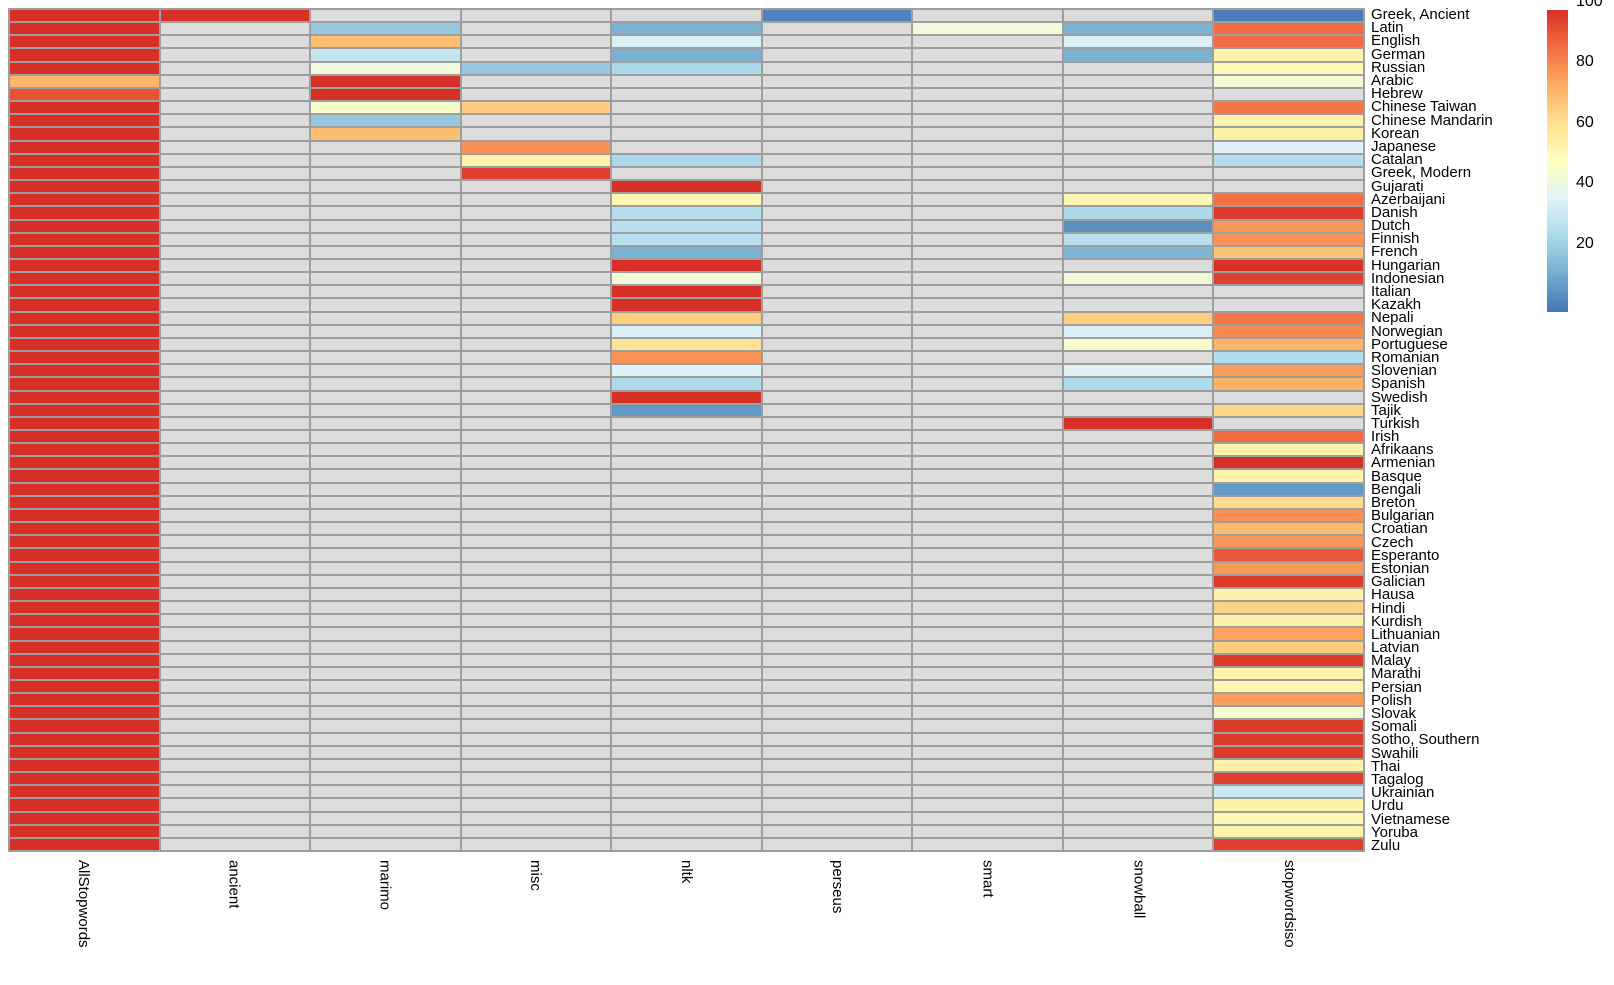 Image resolution: width=1614 pixels, height=985 pixels. Describe the element at coordinates (1403, 463) in the screenshot. I see `row-label: Armenian` at that location.